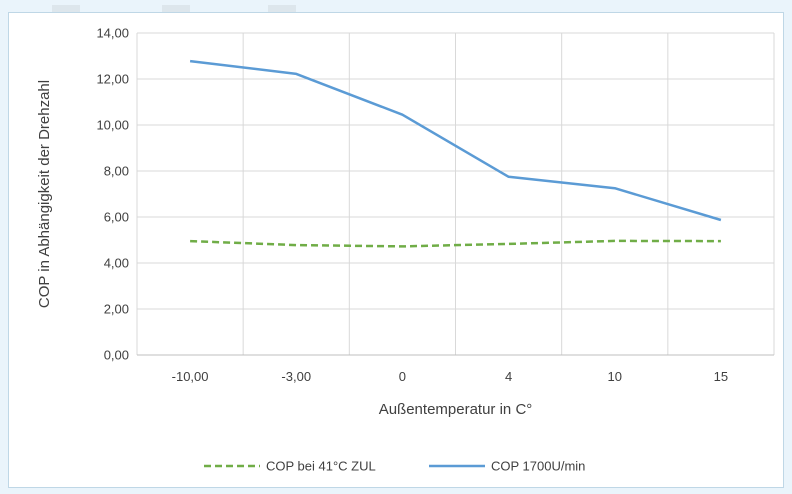 The width and height of the screenshot is (792, 494). I want to click on series-line, so click(455, 243).